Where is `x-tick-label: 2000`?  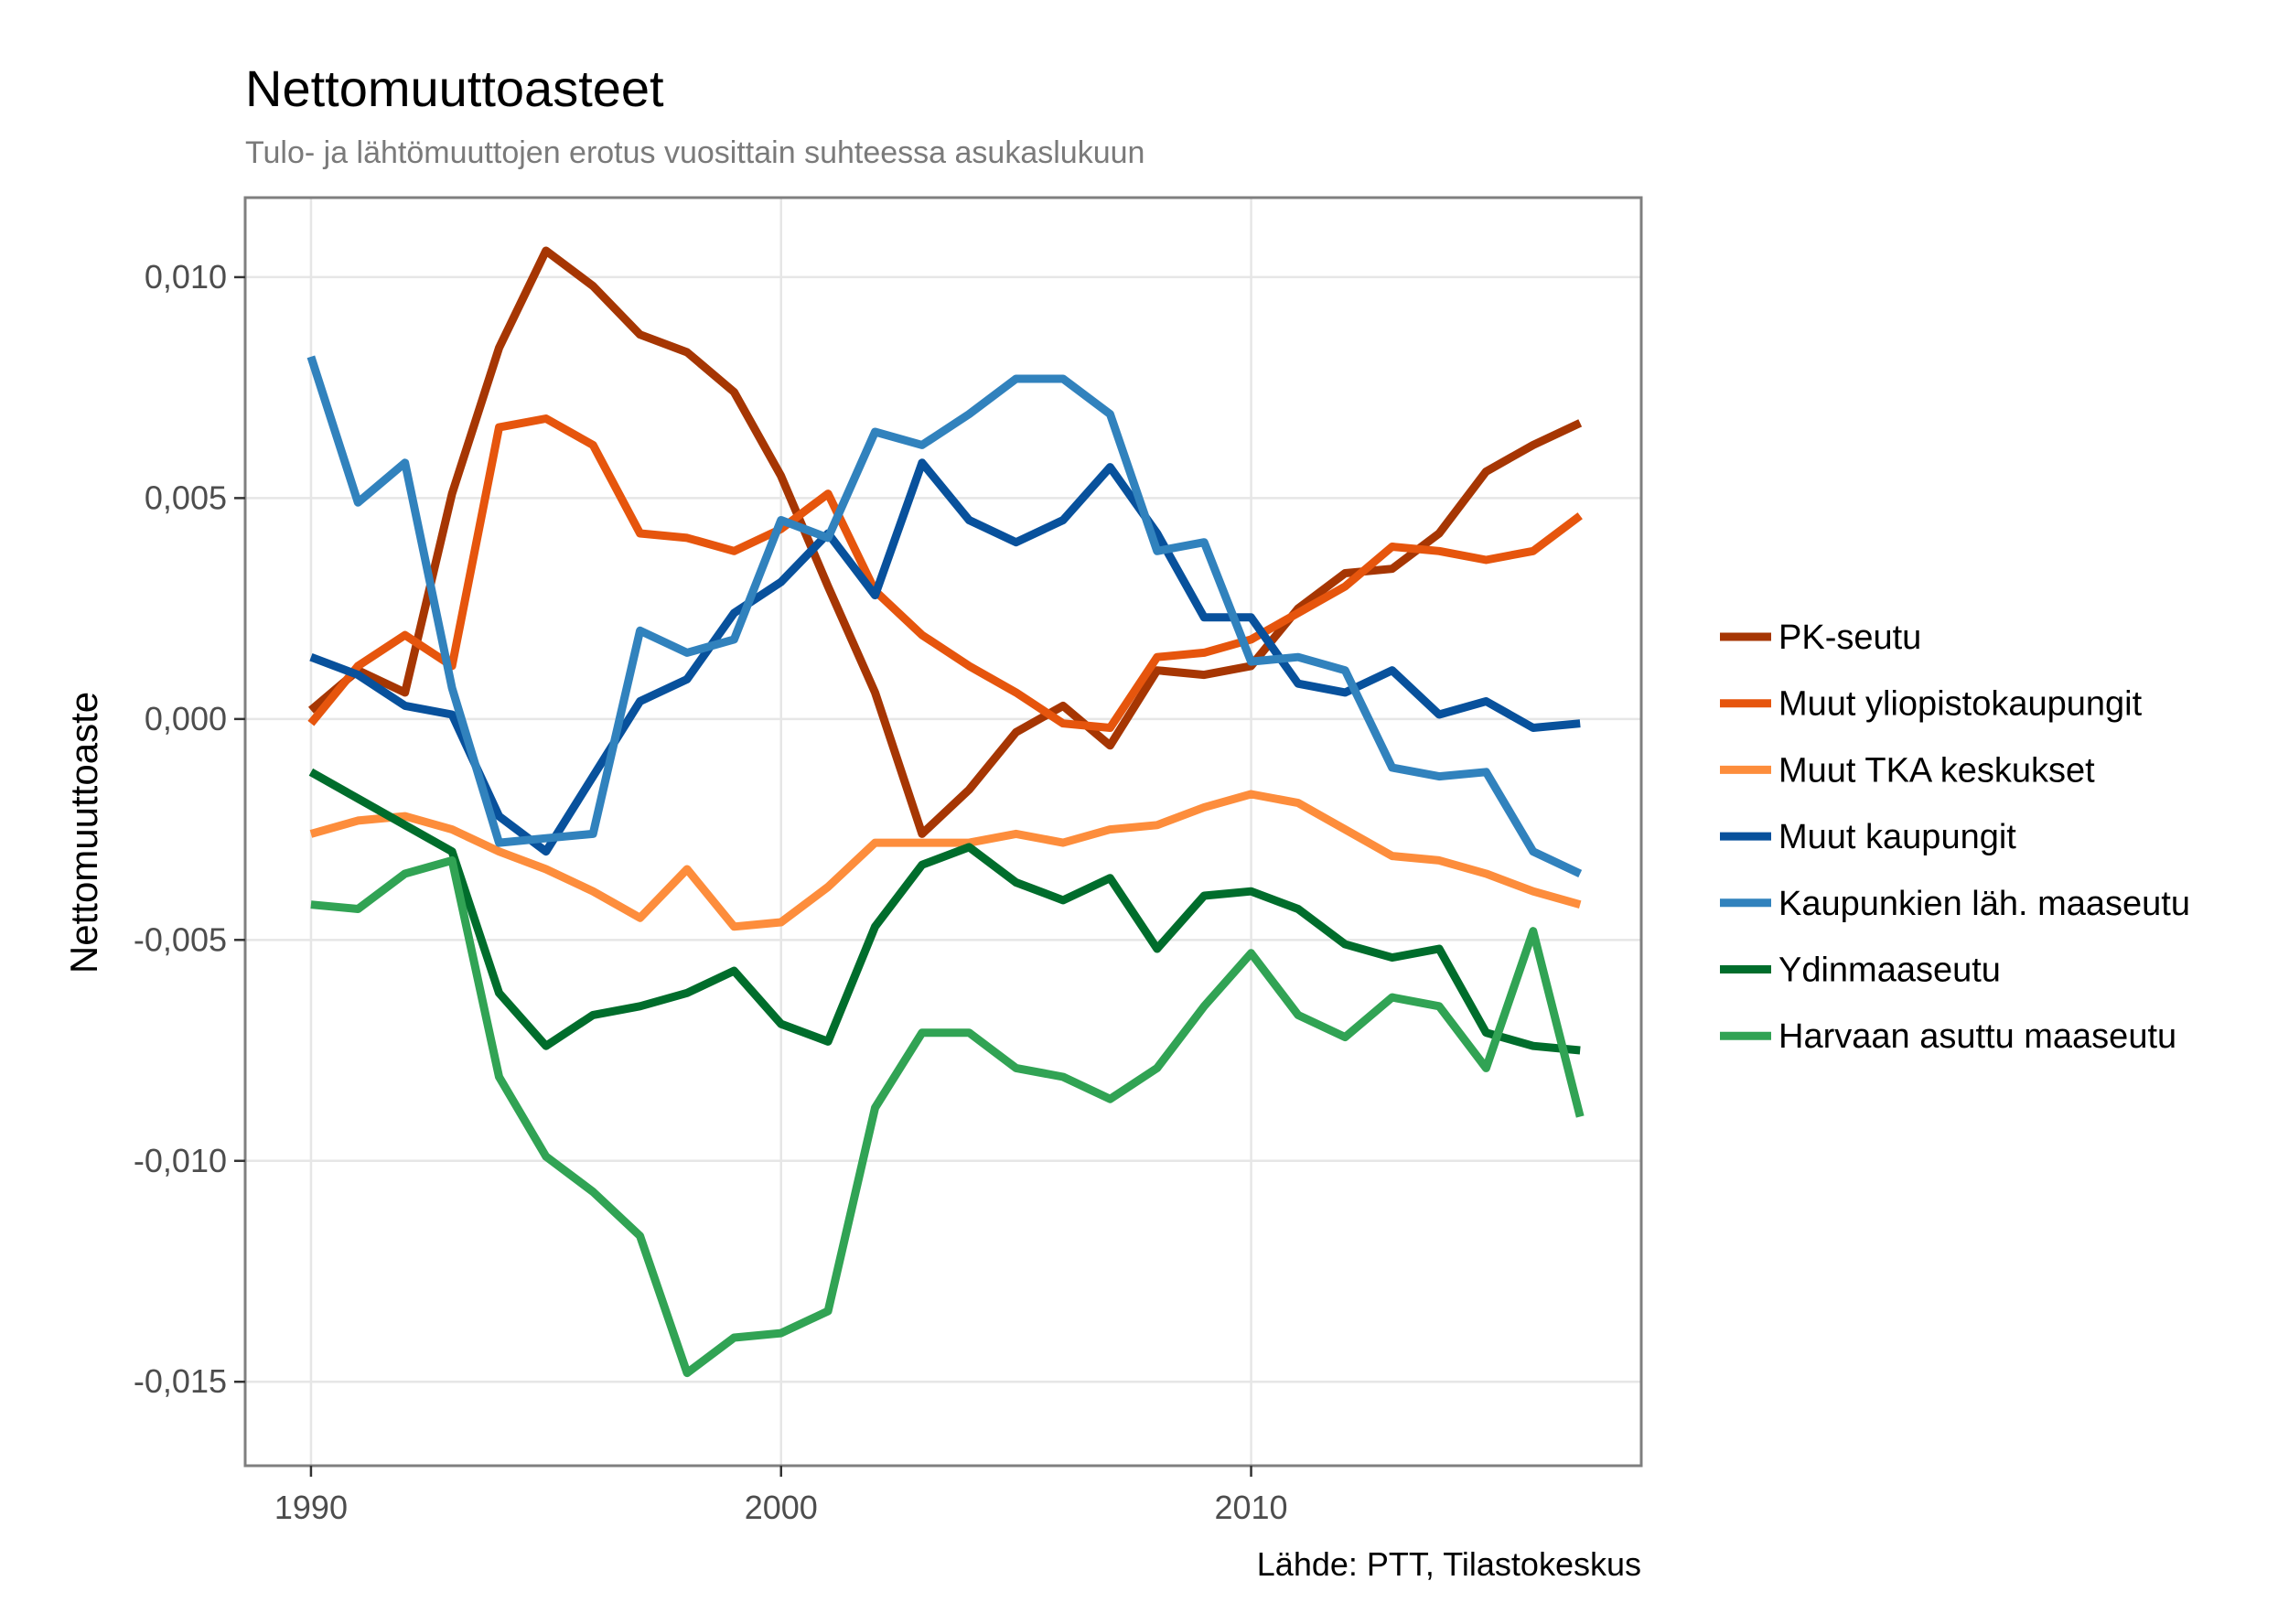
x-tick-label: 2000 is located at coordinates (781, 1507).